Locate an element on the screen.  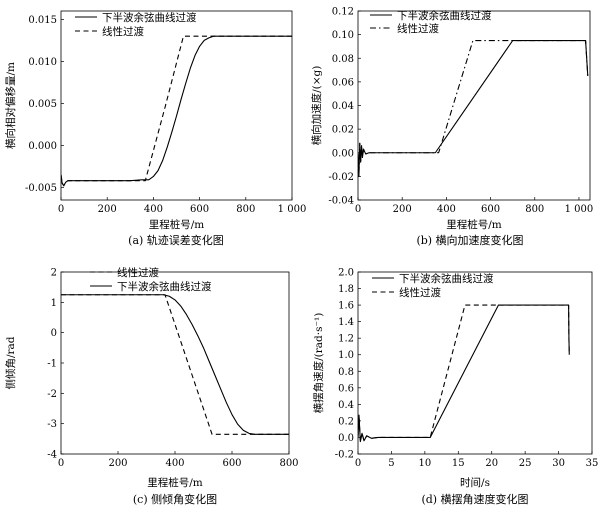
y-tick-label: 1.4 is located at coordinates (346, 322).